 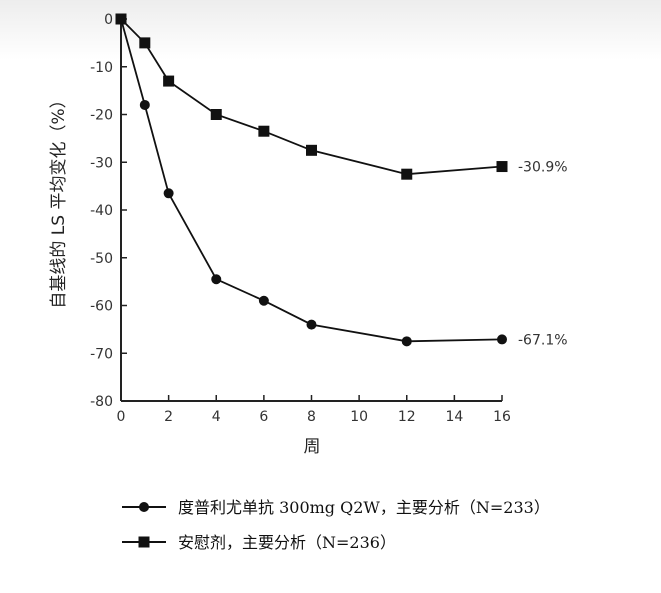 What do you see at coordinates (108, 20) in the screenshot?
I see `y-tick-label: 0` at bounding box center [108, 20].